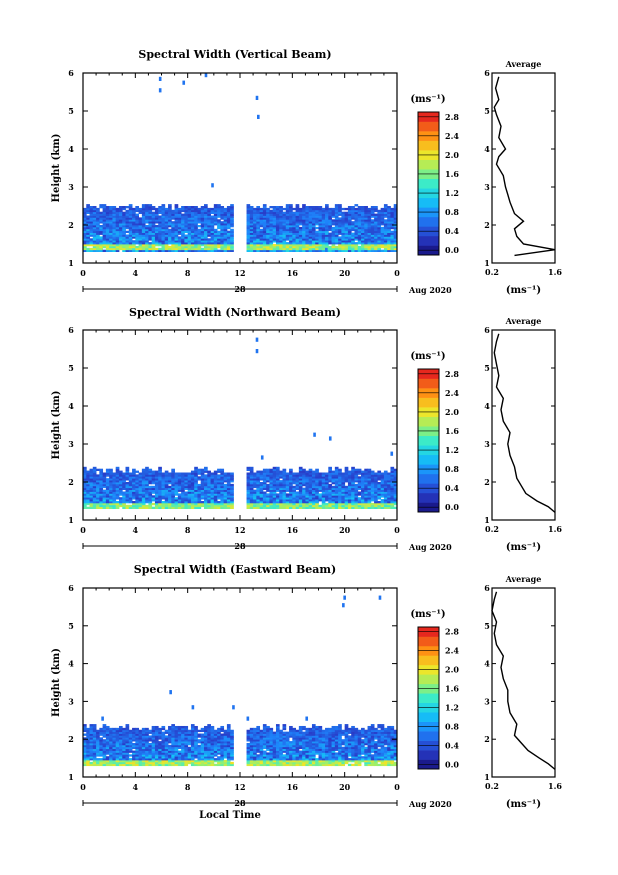 The width and height of the screenshot is (618, 875). I want to click on average-y-tick-label: 5, so click(487, 368).